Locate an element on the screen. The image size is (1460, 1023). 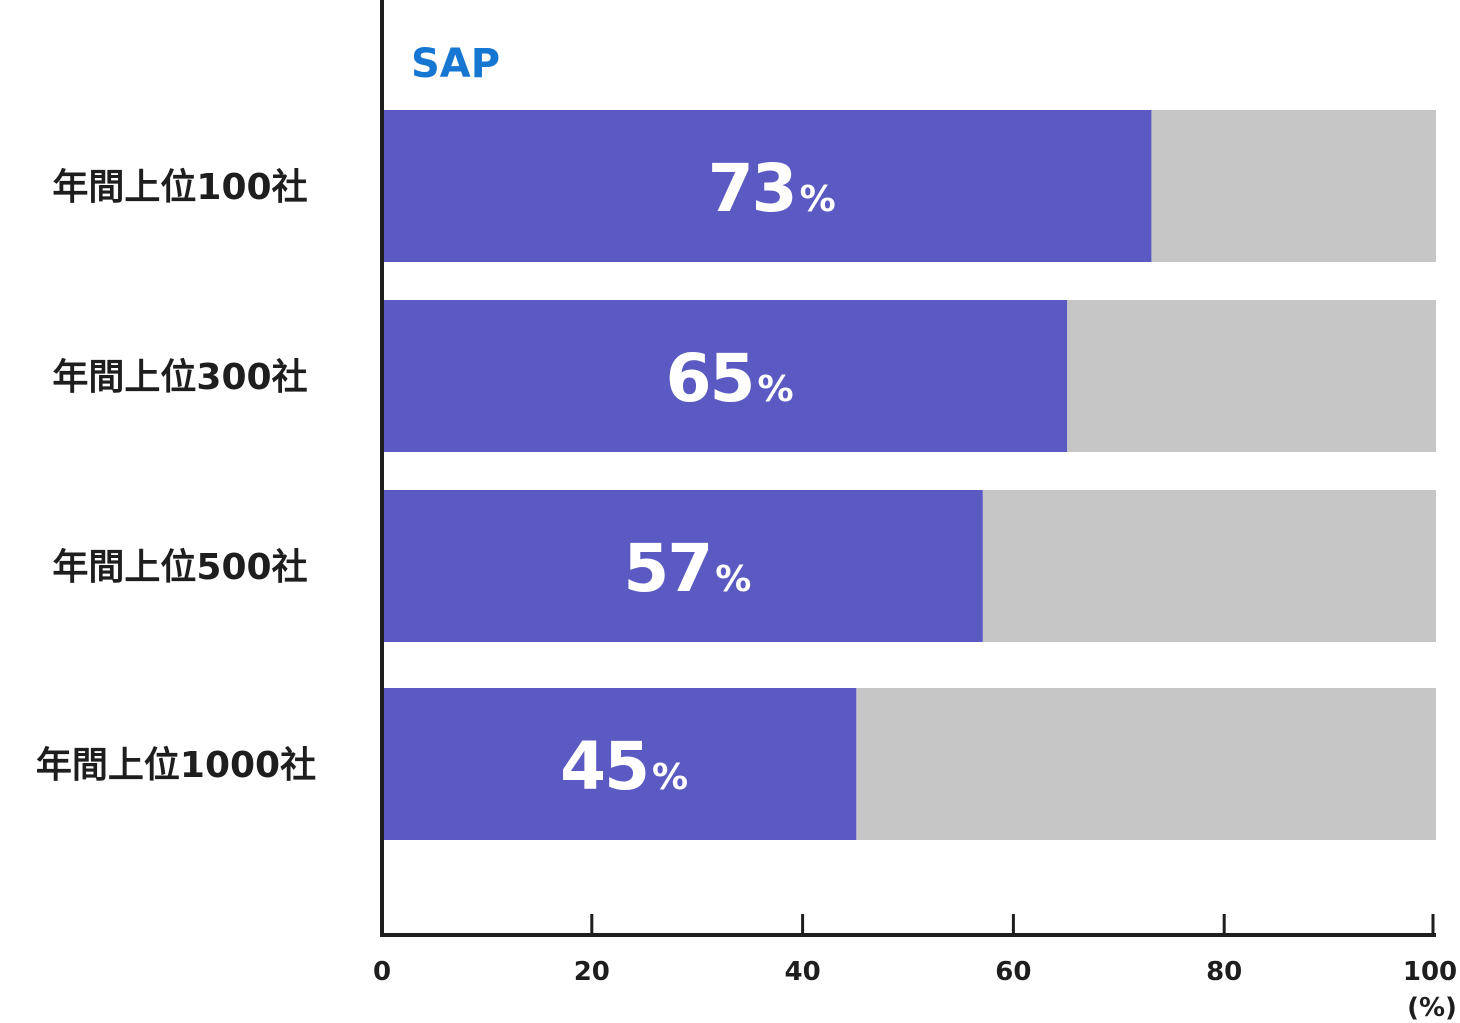
x-tick-label: 80 is located at coordinates (1224, 972).